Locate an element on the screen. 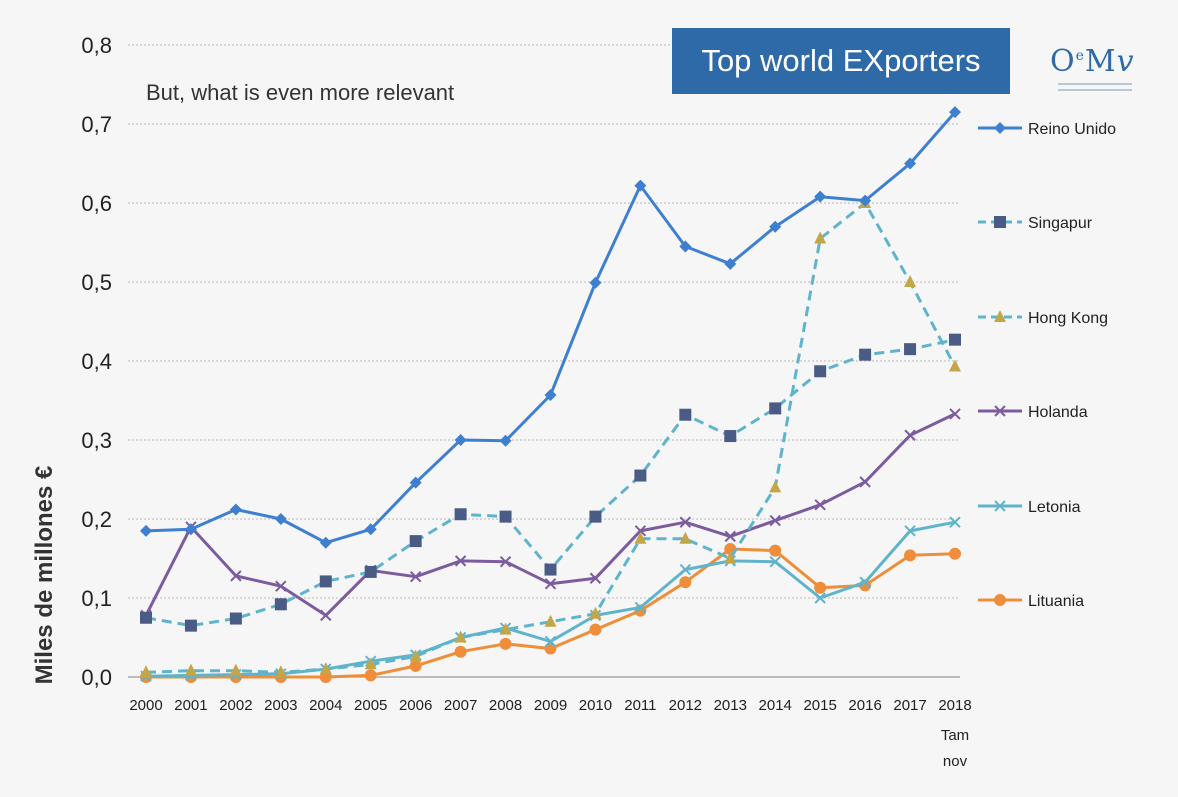  y-tick-label: 0,1 is located at coordinates (96, 598).